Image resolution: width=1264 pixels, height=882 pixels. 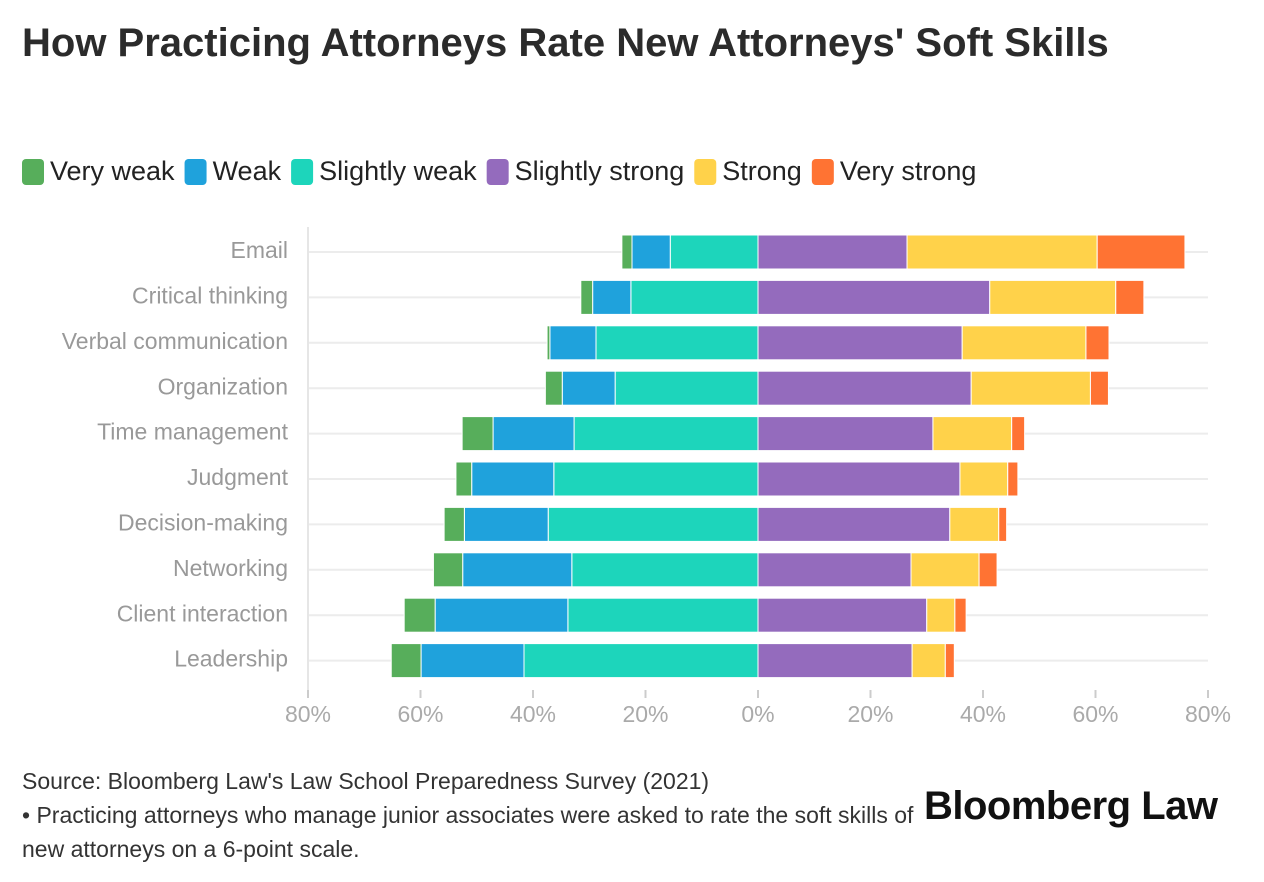 I want to click on legend-label: Weak, so click(x=247, y=171).